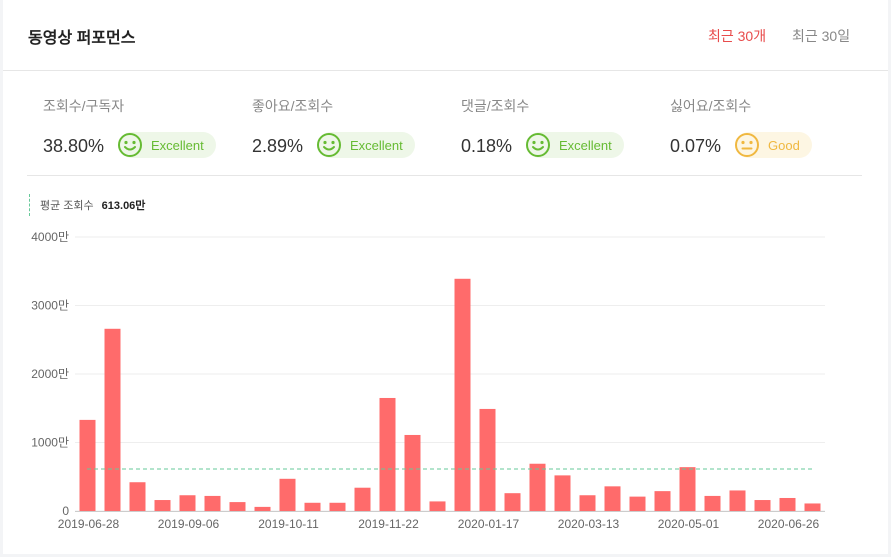 The height and width of the screenshot is (557, 891). What do you see at coordinates (74, 146) in the screenshot?
I see `metric-value: 38.80%` at bounding box center [74, 146].